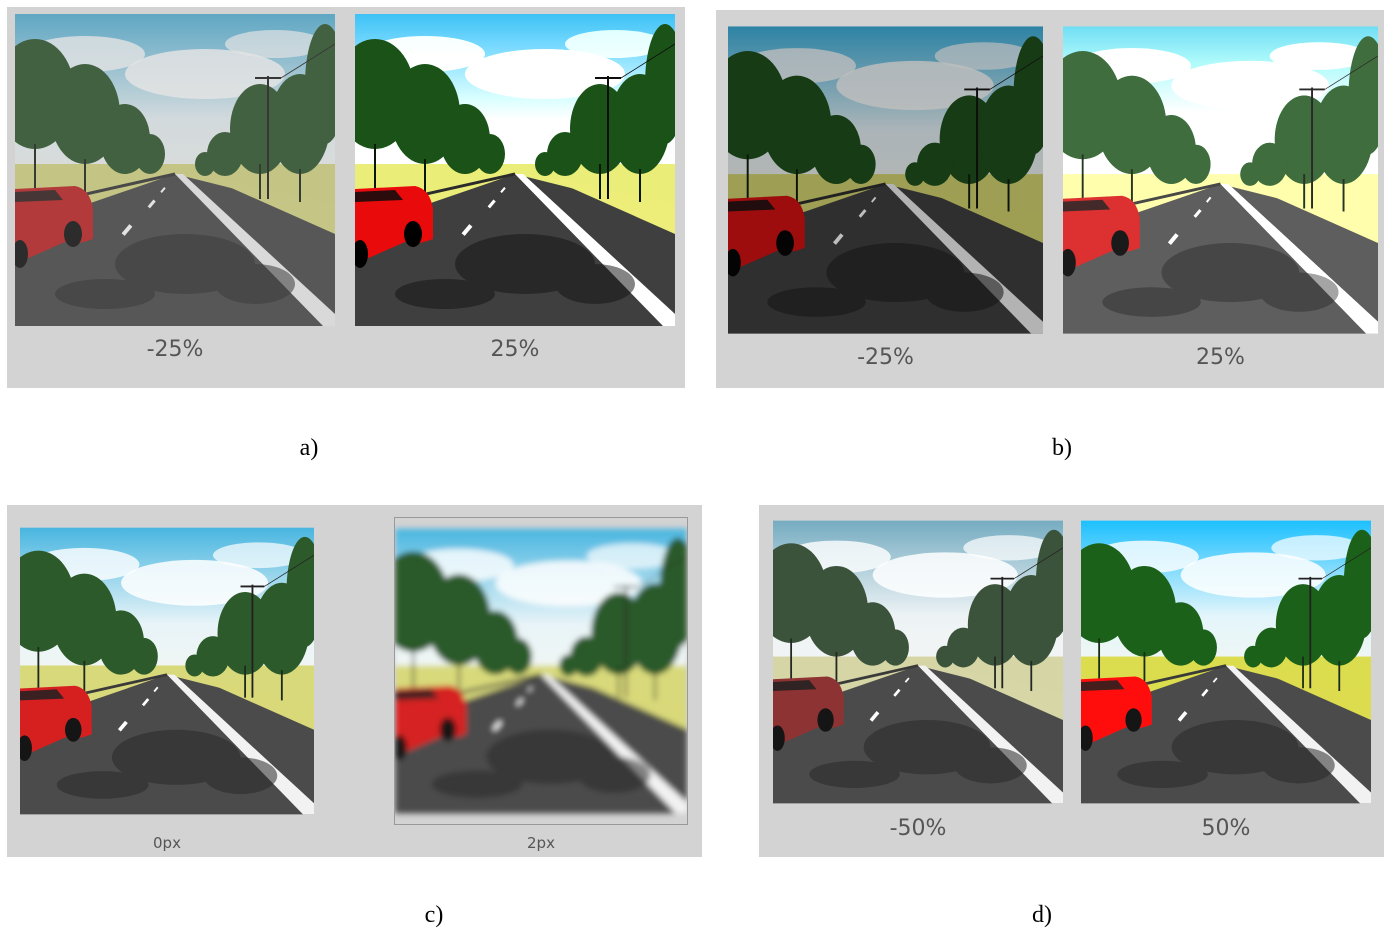 The height and width of the screenshot is (932, 1384). Describe the element at coordinates (918, 828) in the screenshot. I see `caption: -50%` at that location.